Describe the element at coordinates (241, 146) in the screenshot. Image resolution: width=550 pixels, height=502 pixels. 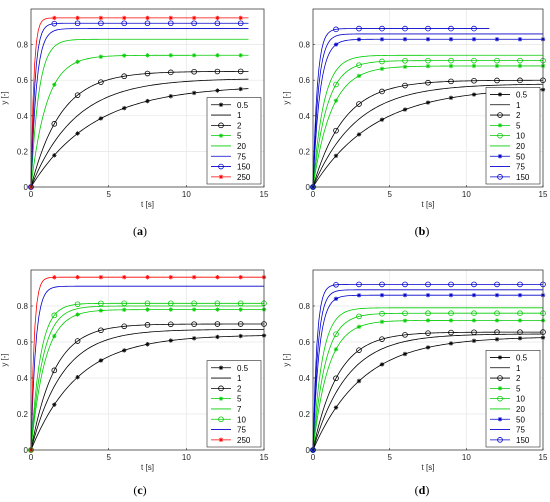
I see `legend-entry: 20` at that location.